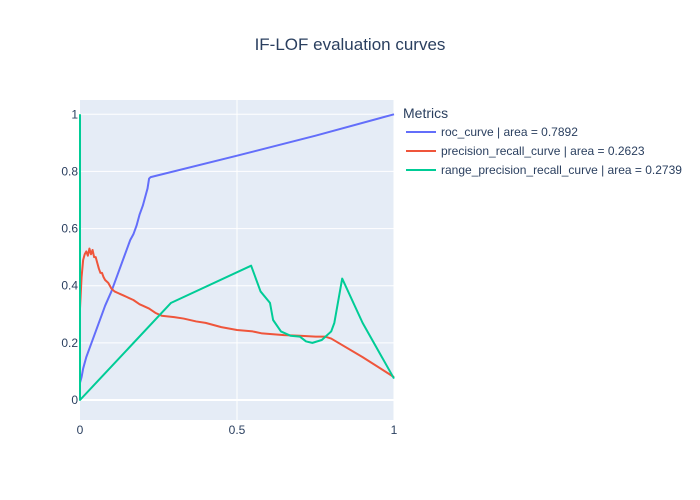 Image resolution: width=700 pixels, height=500 pixels. Describe the element at coordinates (543, 151) in the screenshot. I see `legend-label: precision_recall_curve | area = 0.2623` at that location.